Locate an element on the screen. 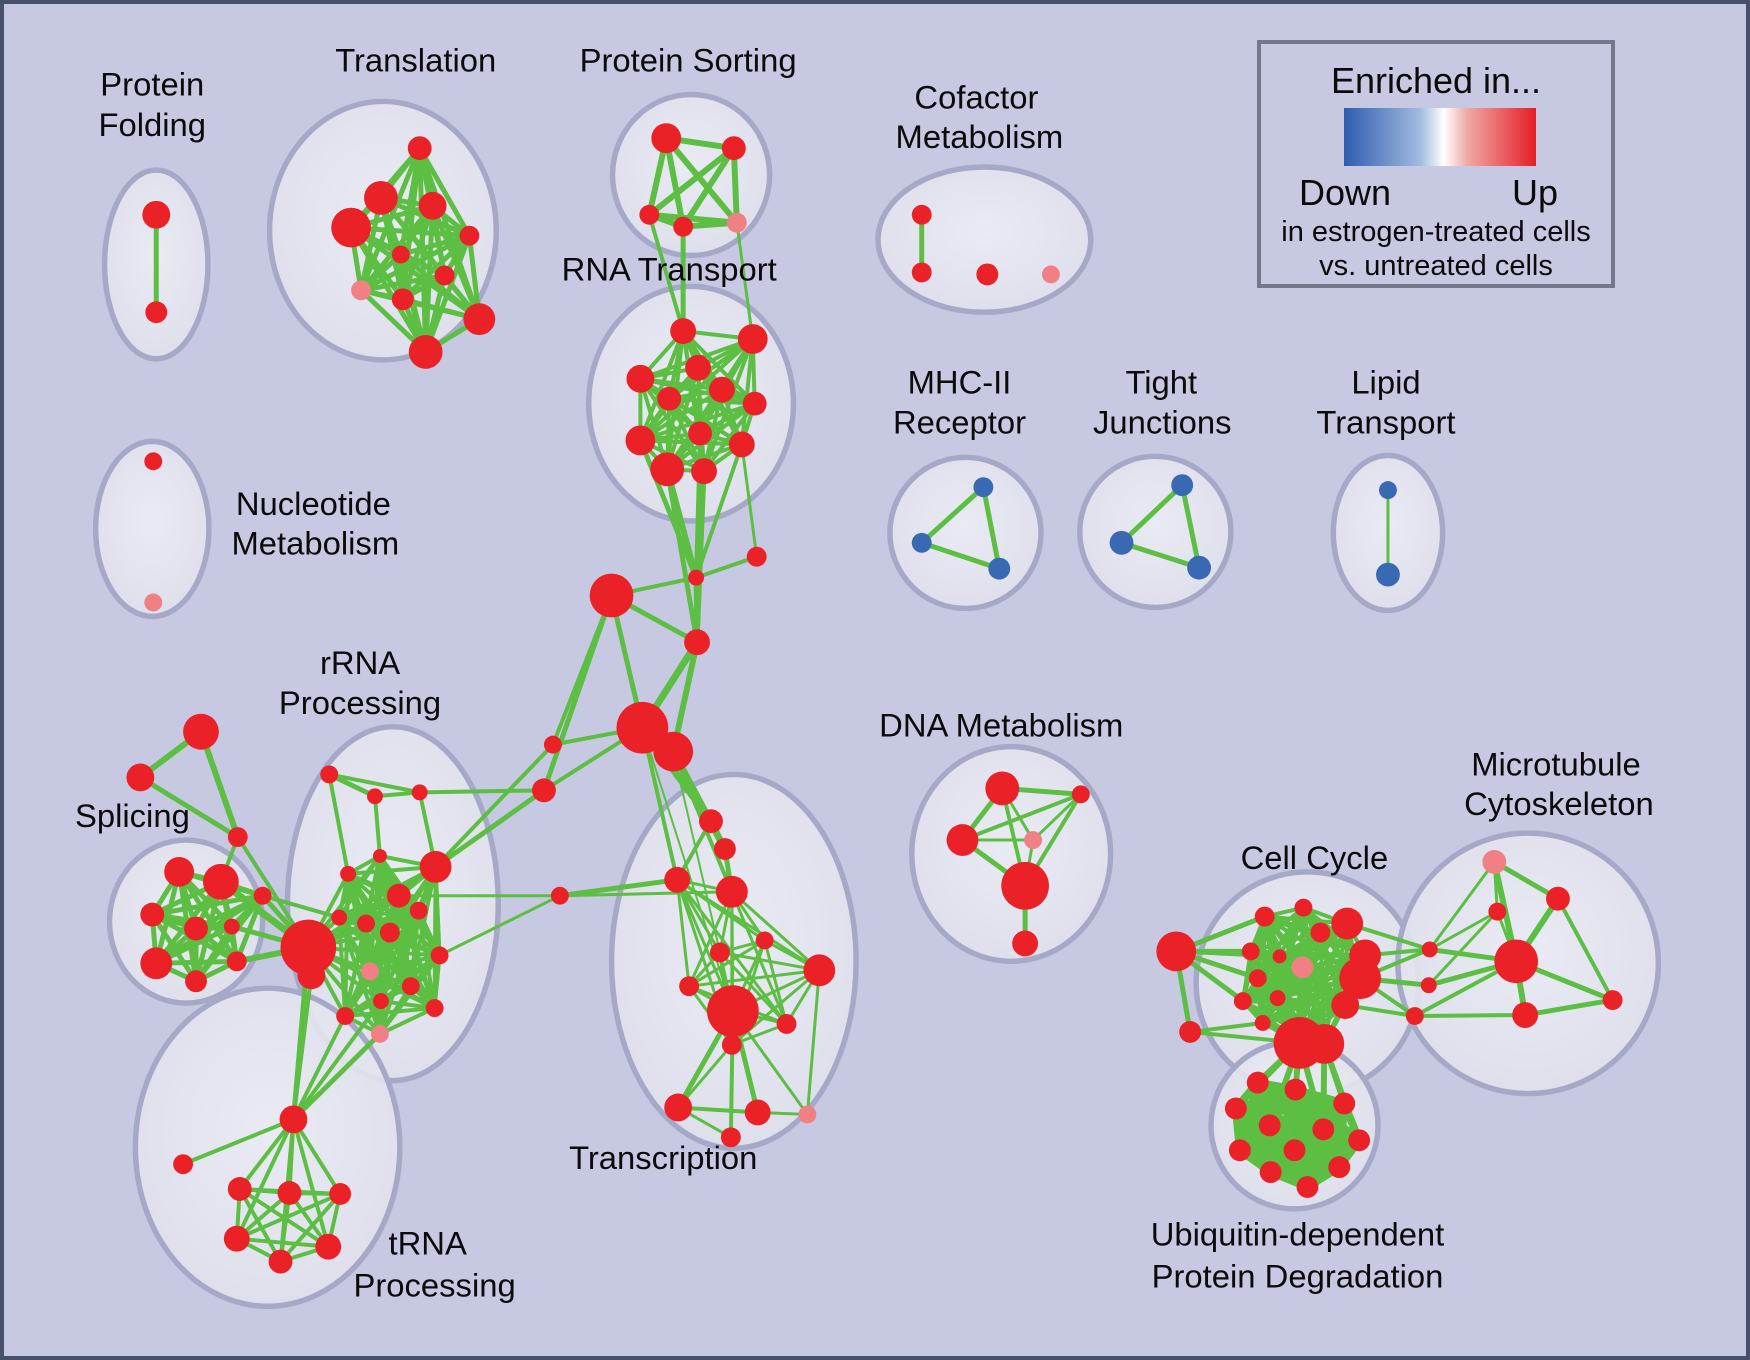 Image resolution: width=1750 pixels, height=1360 pixels. edge-r9-r10 is located at coordinates (691, 442).